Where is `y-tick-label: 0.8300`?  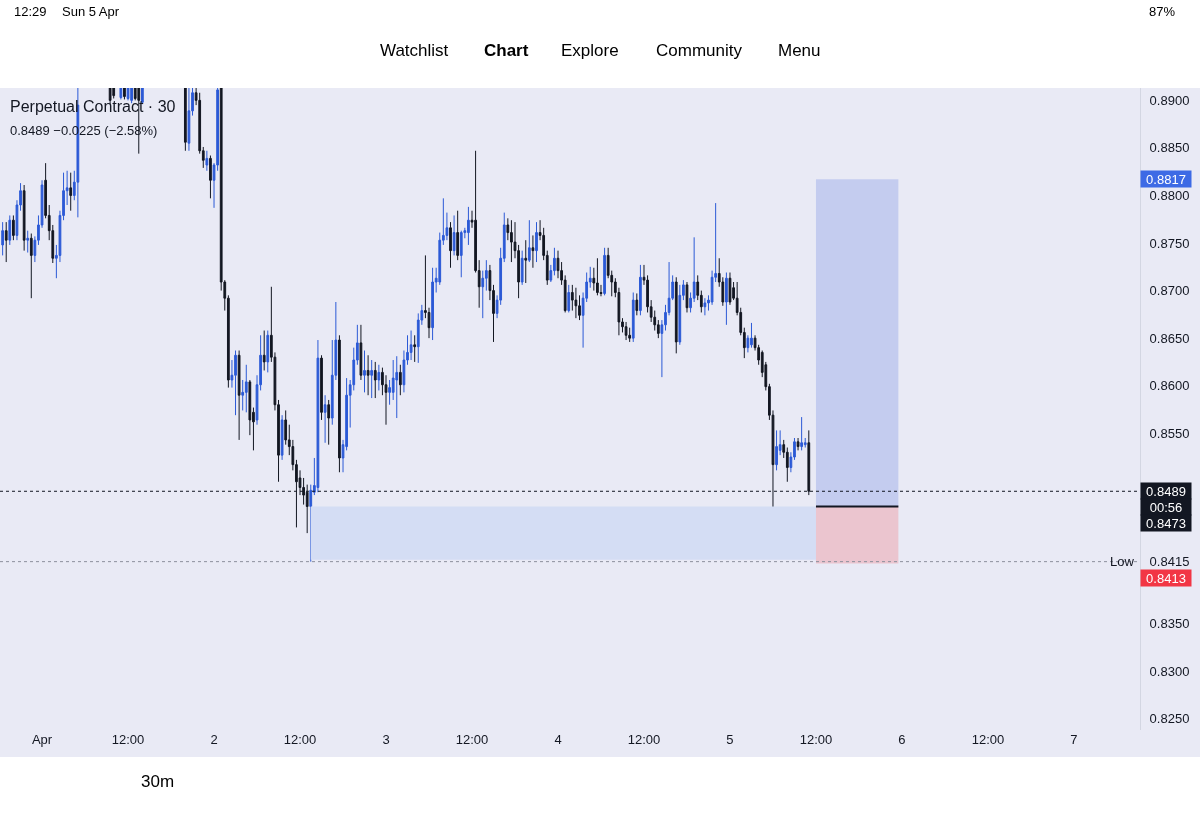 y-tick-label: 0.8300 is located at coordinates (1169, 671).